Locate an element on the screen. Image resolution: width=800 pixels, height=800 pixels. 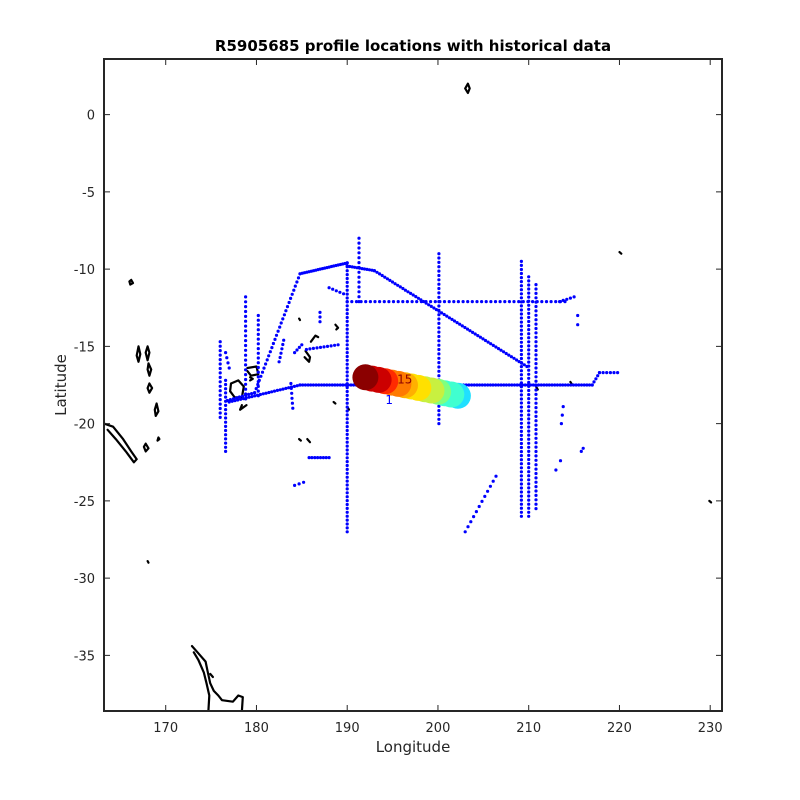
profile-point is located at coordinates (365, 377).